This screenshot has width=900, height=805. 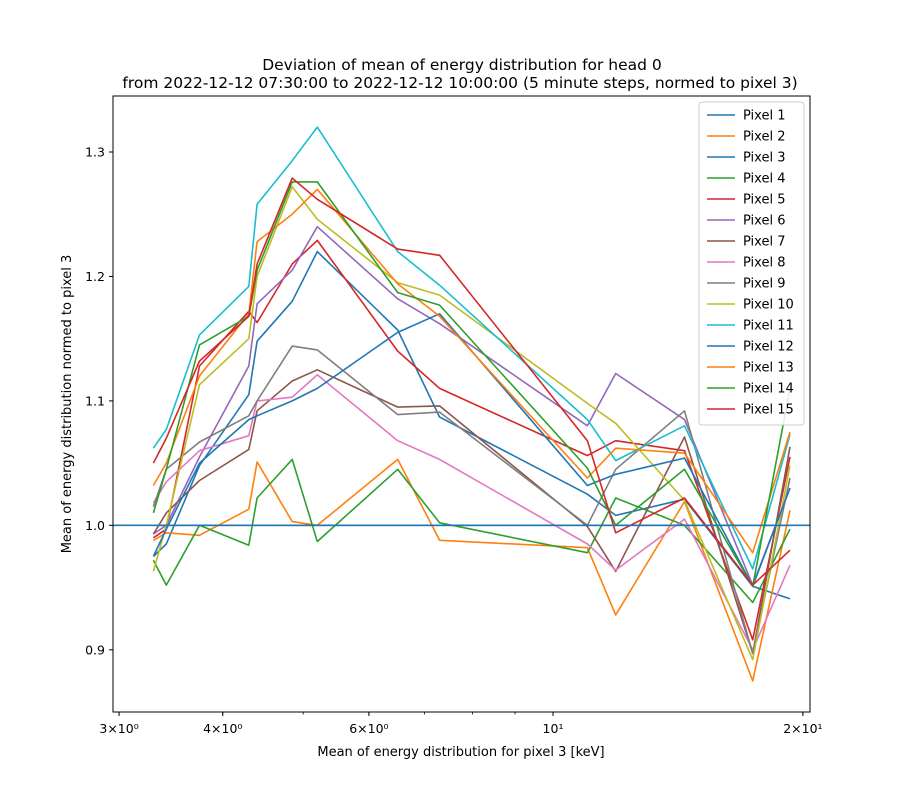 I want to click on x-tick-label: 4×10⁰, so click(x=222, y=728).